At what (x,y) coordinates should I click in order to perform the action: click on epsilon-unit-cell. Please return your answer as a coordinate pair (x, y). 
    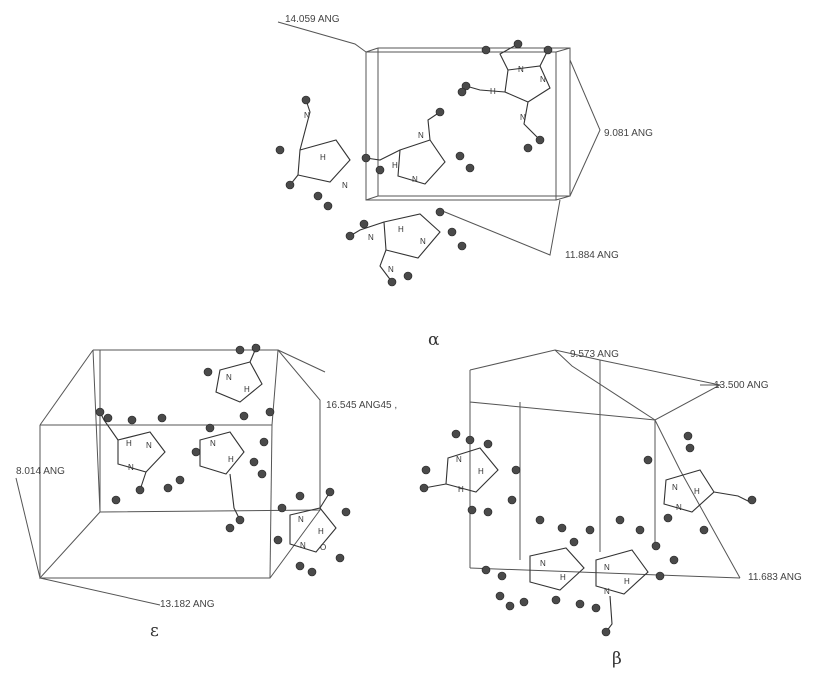
    Looking at the image, I should click on (170, 477).